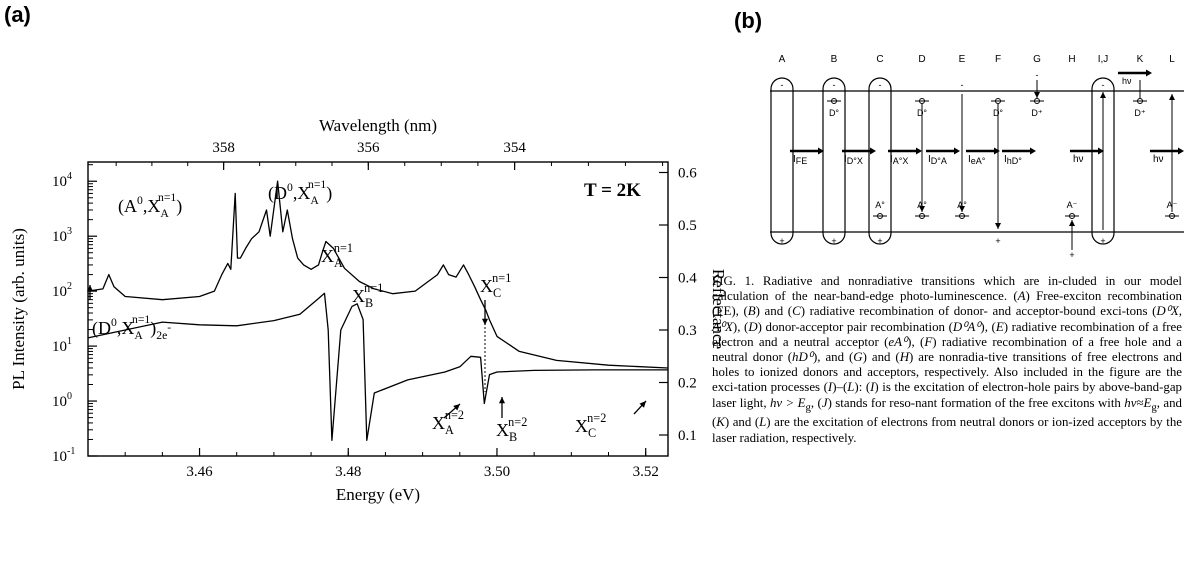 The image size is (1192, 569). What do you see at coordinates (150, 205) in the screenshot?
I see `annotation-a0xa: (A0,XAn=1)` at bounding box center [150, 205].